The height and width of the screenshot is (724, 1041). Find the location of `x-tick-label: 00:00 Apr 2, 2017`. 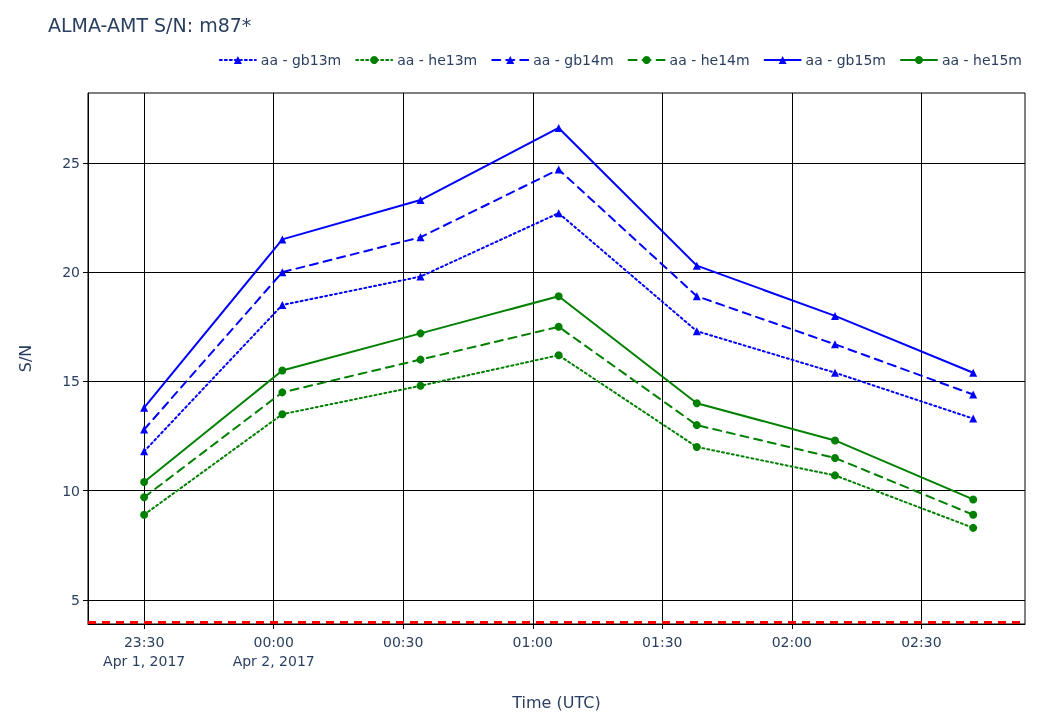

x-tick-label: 00:00 Apr 2, 2017 is located at coordinates (273, 651).